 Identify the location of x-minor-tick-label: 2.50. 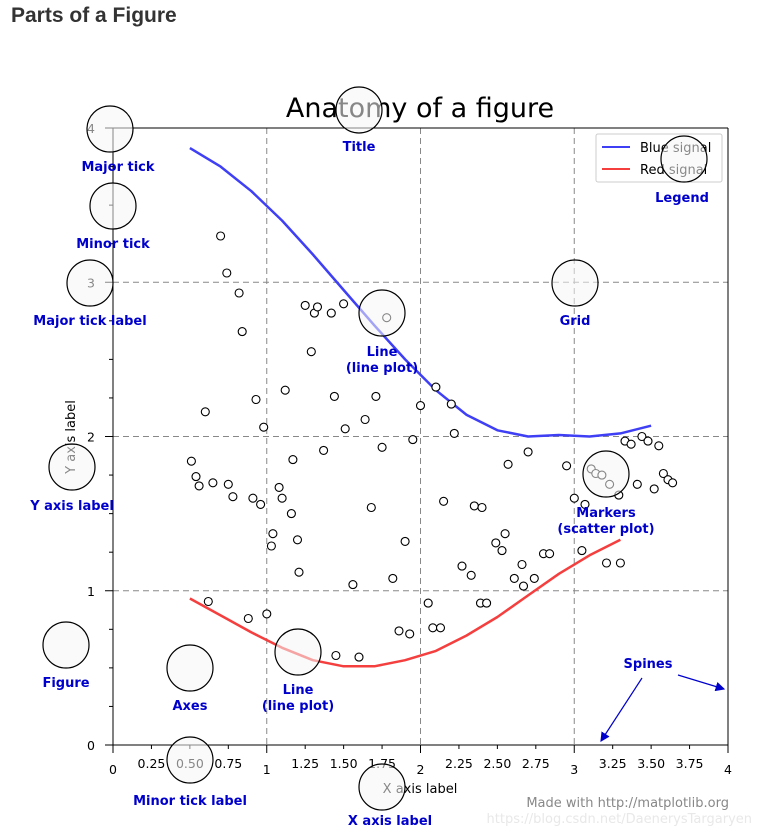
(497, 763).